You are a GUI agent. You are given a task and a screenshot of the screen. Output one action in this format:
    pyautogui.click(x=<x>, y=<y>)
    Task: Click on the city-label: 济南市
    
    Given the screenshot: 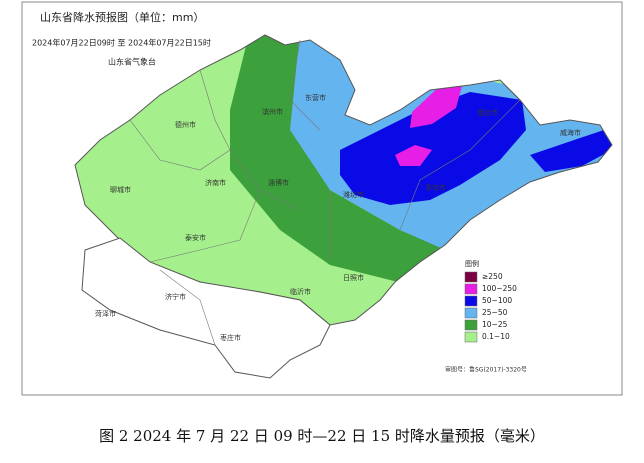 What is the action you would take?
    pyautogui.click(x=215, y=182)
    